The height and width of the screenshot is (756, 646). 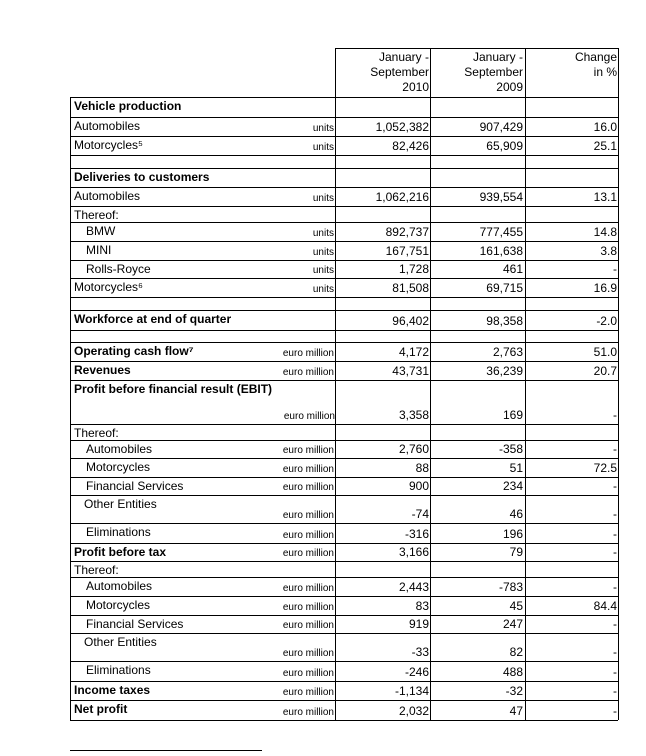 What do you see at coordinates (118, 670) in the screenshot?
I see `row-label: Eliminations` at bounding box center [118, 670].